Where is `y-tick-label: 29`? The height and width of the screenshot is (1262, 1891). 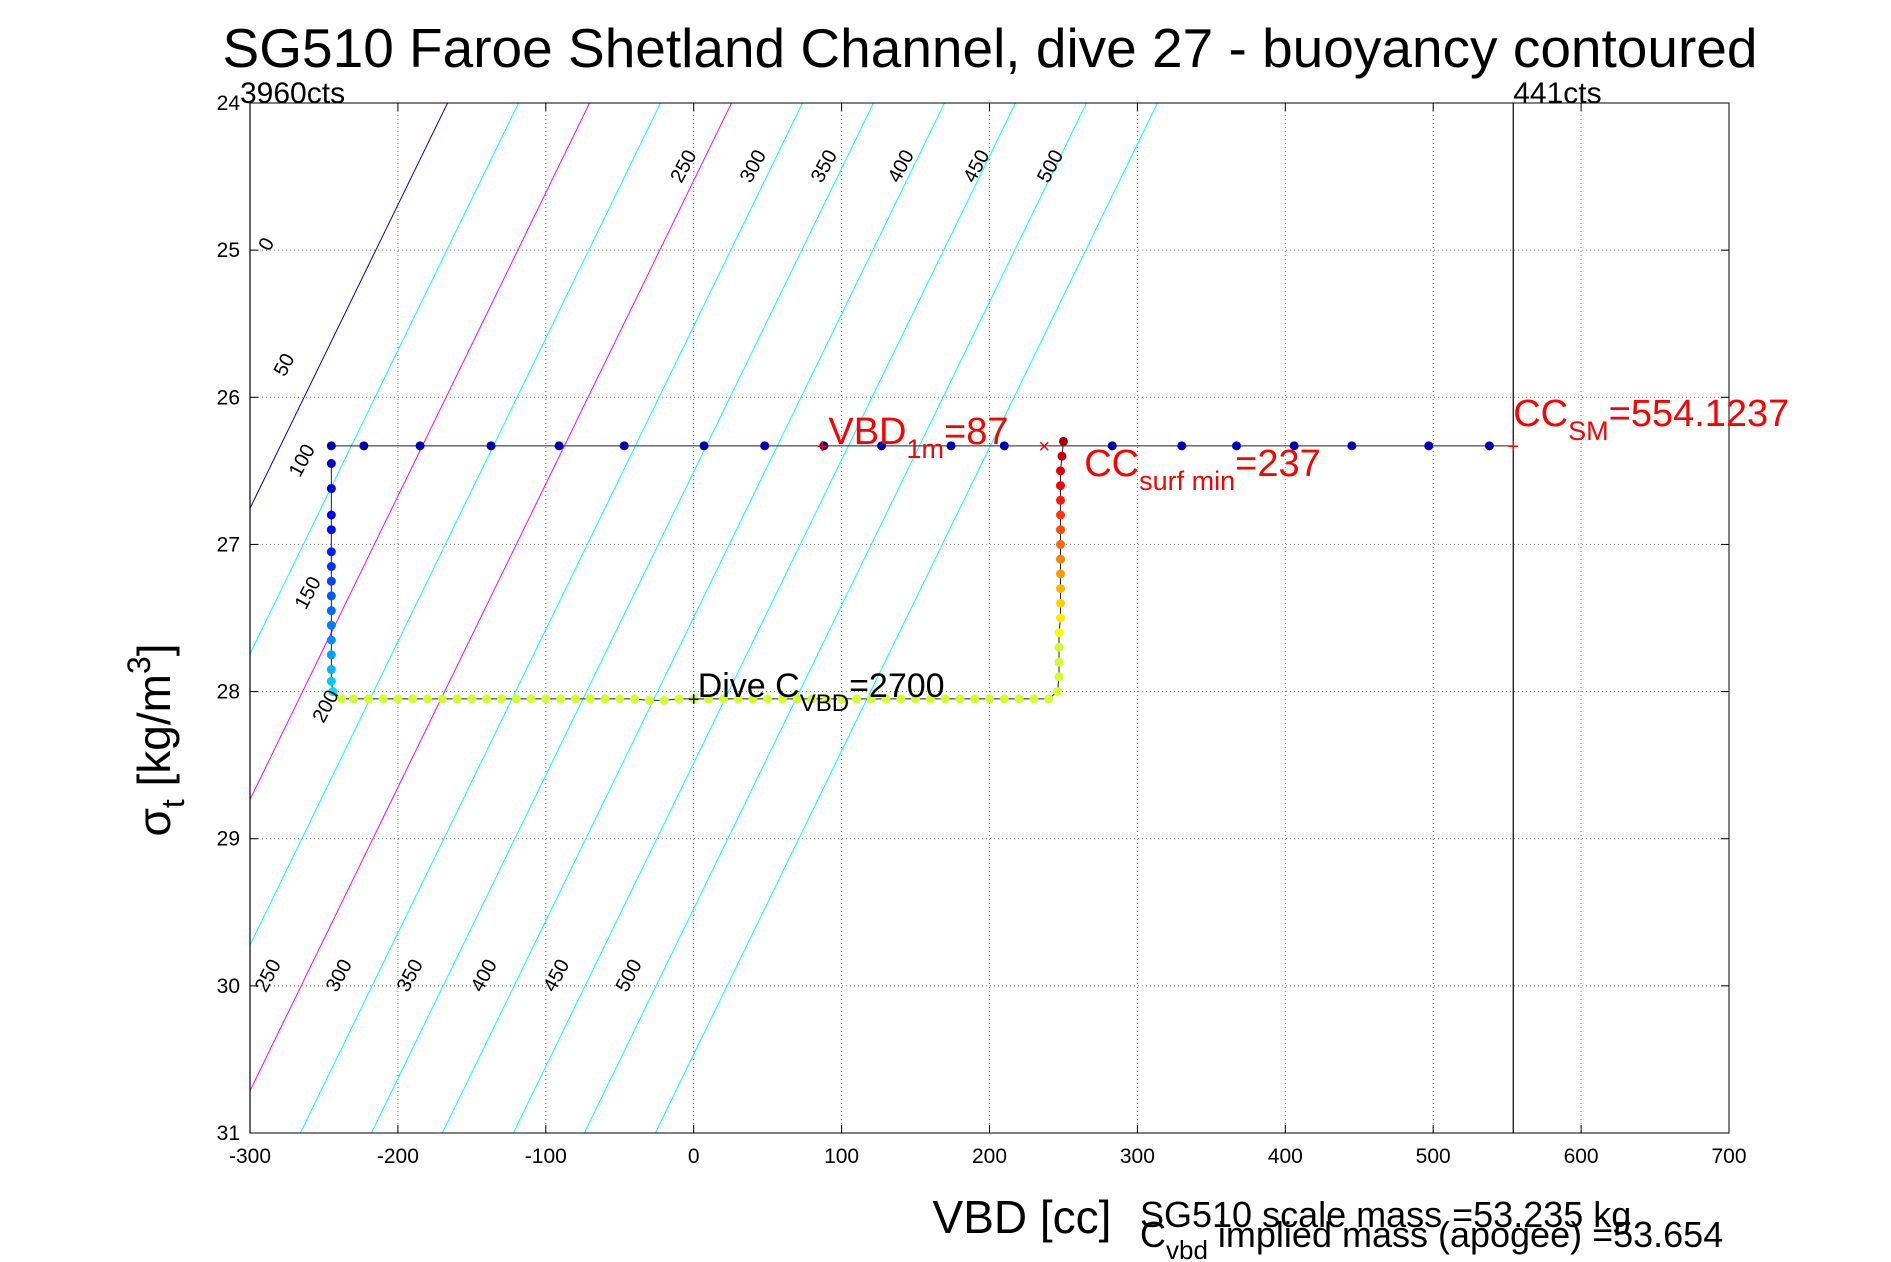 y-tick-label: 29 is located at coordinates (228, 839).